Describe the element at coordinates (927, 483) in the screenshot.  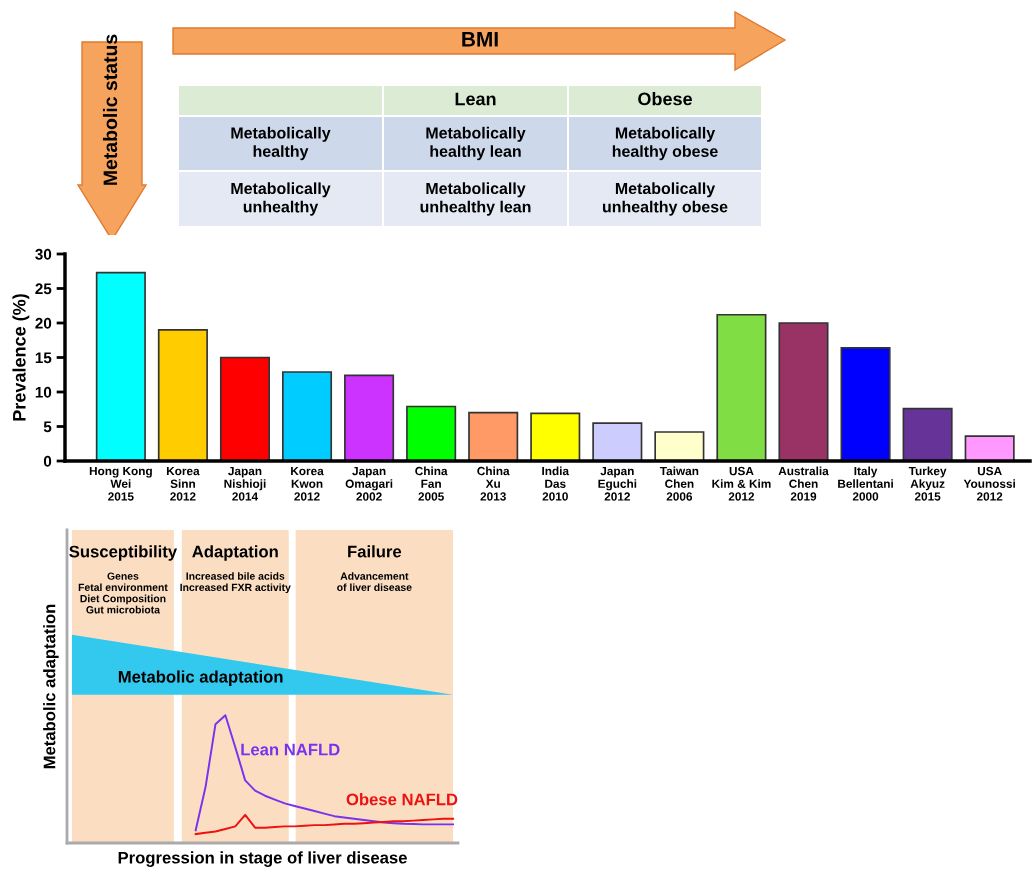
I see `x-tick-label: Turkey Akyuz 2015` at that location.